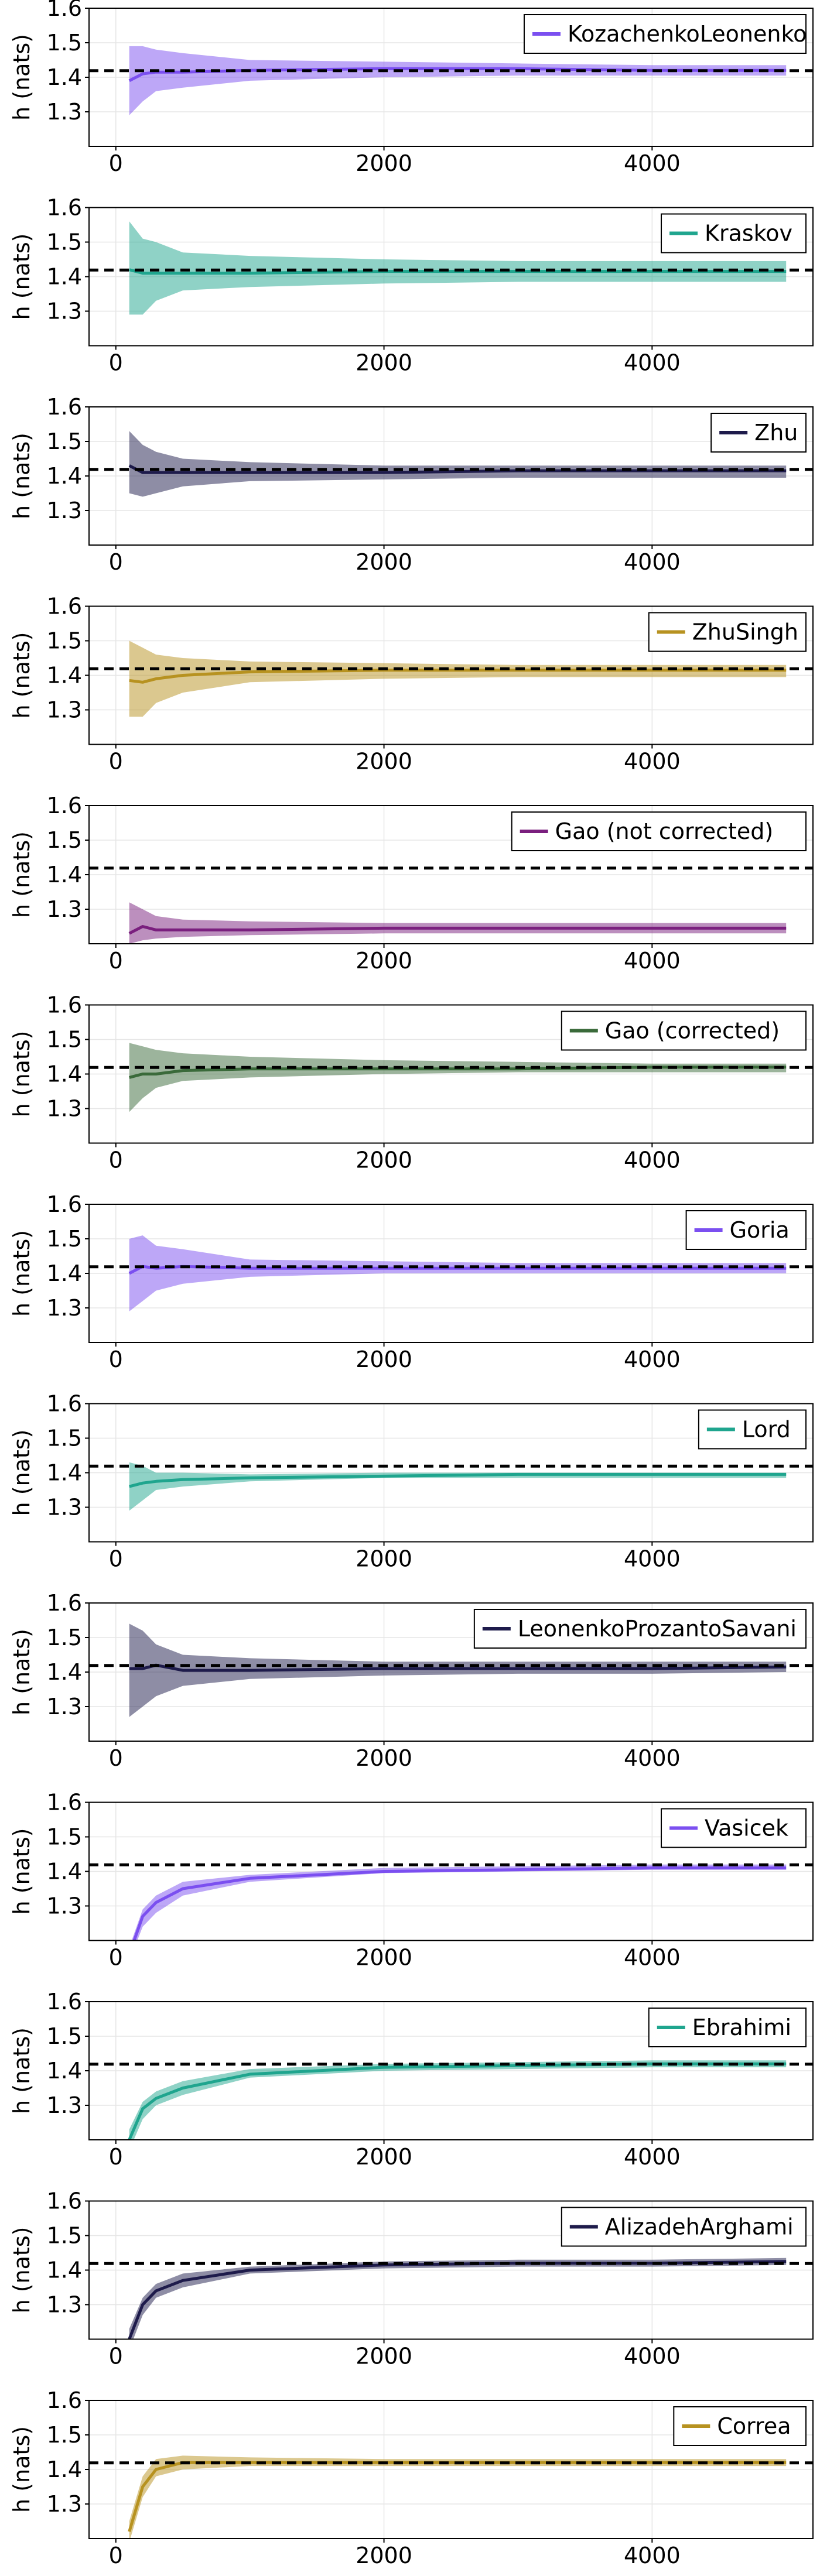 This screenshot has width=820, height=2576. What do you see at coordinates (665, 34) in the screenshot?
I see `legend: KozachenkoLeonenko` at bounding box center [665, 34].